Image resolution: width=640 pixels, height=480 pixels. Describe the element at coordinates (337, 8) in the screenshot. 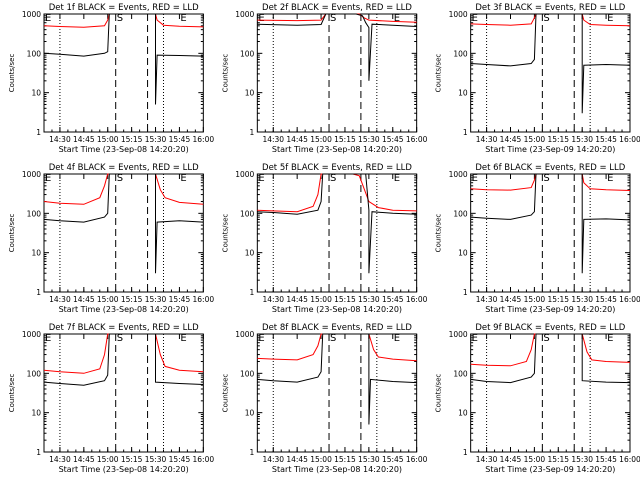

I see `panel-title: Det 2f BLACK = Events, RED = LLD` at that location.